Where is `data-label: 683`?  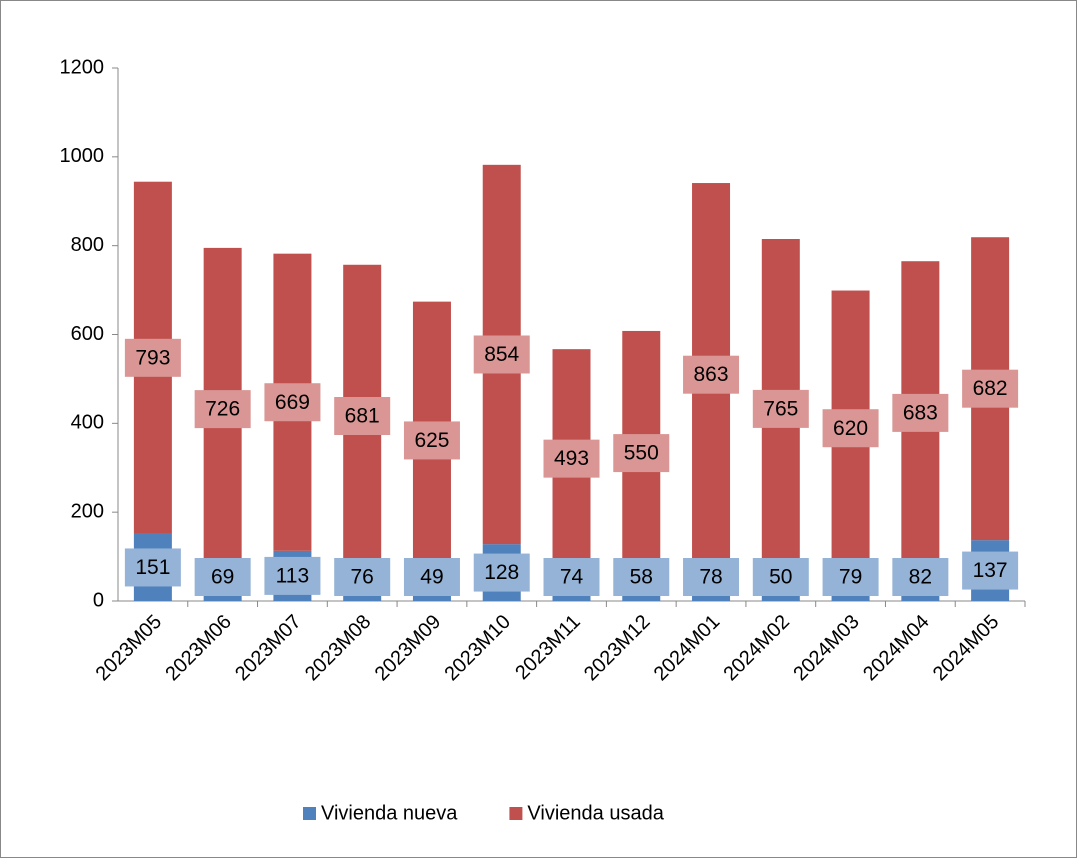
data-label: 683 is located at coordinates (920, 412).